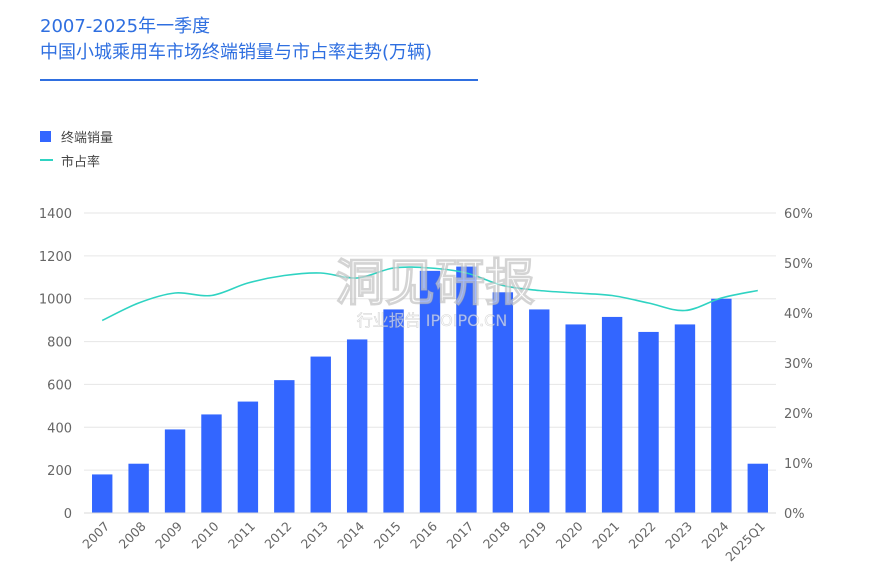  What do you see at coordinates (277, 535) in the screenshot?
I see `x-axis-tick-label: 2012` at bounding box center [277, 535].